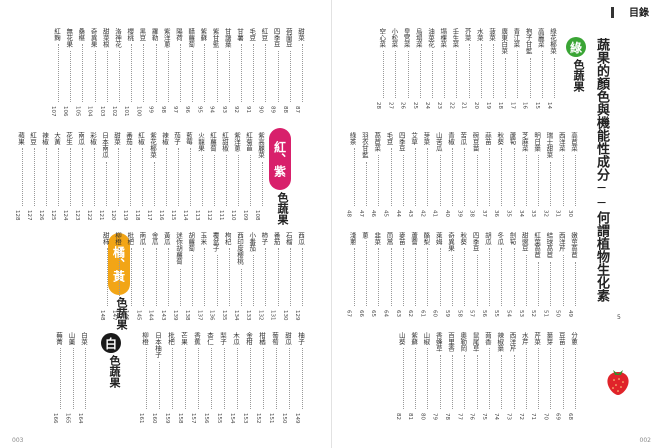 The width and height of the screenshot is (663, 448). Describe the element at coordinates (382, 72) in the screenshot. I see `toc-entry: 空心菜 28` at that location.